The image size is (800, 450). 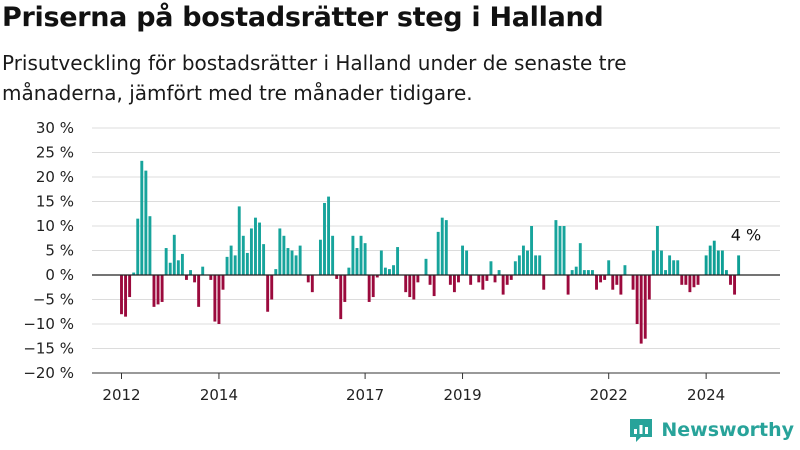 What do you see at coordinates (48, 349) in the screenshot?
I see `y-tick-label: −15 %` at bounding box center [48, 349].